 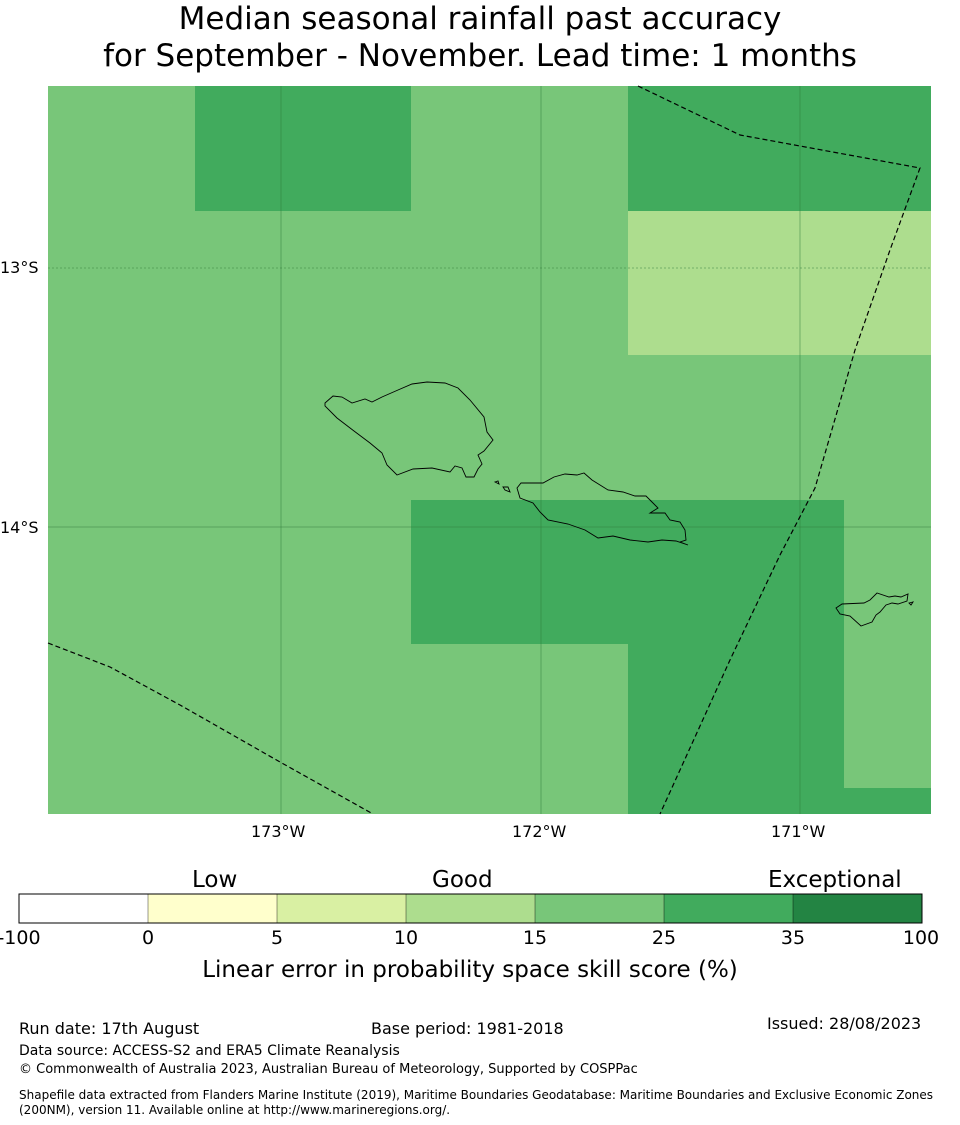 What do you see at coordinates (277, 938) in the screenshot?
I see `colorbar-tick: 5` at bounding box center [277, 938].